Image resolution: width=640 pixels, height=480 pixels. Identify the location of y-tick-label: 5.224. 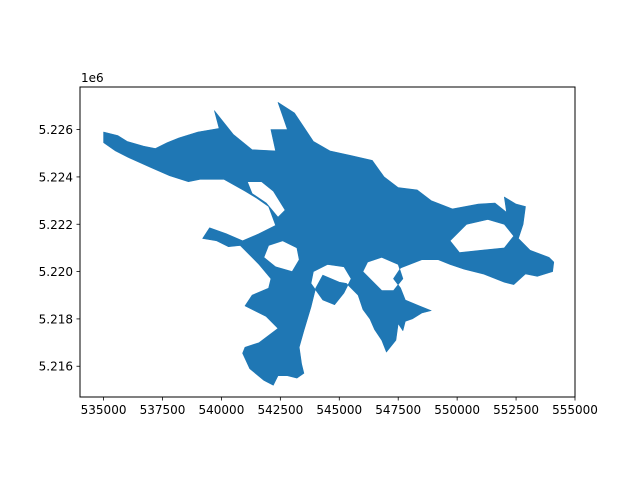
(56, 177).